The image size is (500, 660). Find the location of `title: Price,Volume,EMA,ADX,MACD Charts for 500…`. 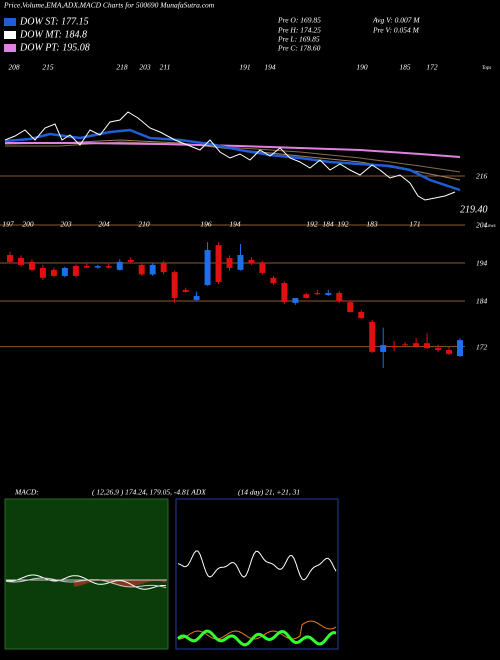

title: Price,Volume,EMA,ADX,MACD Charts for 500… is located at coordinates (109, 5).